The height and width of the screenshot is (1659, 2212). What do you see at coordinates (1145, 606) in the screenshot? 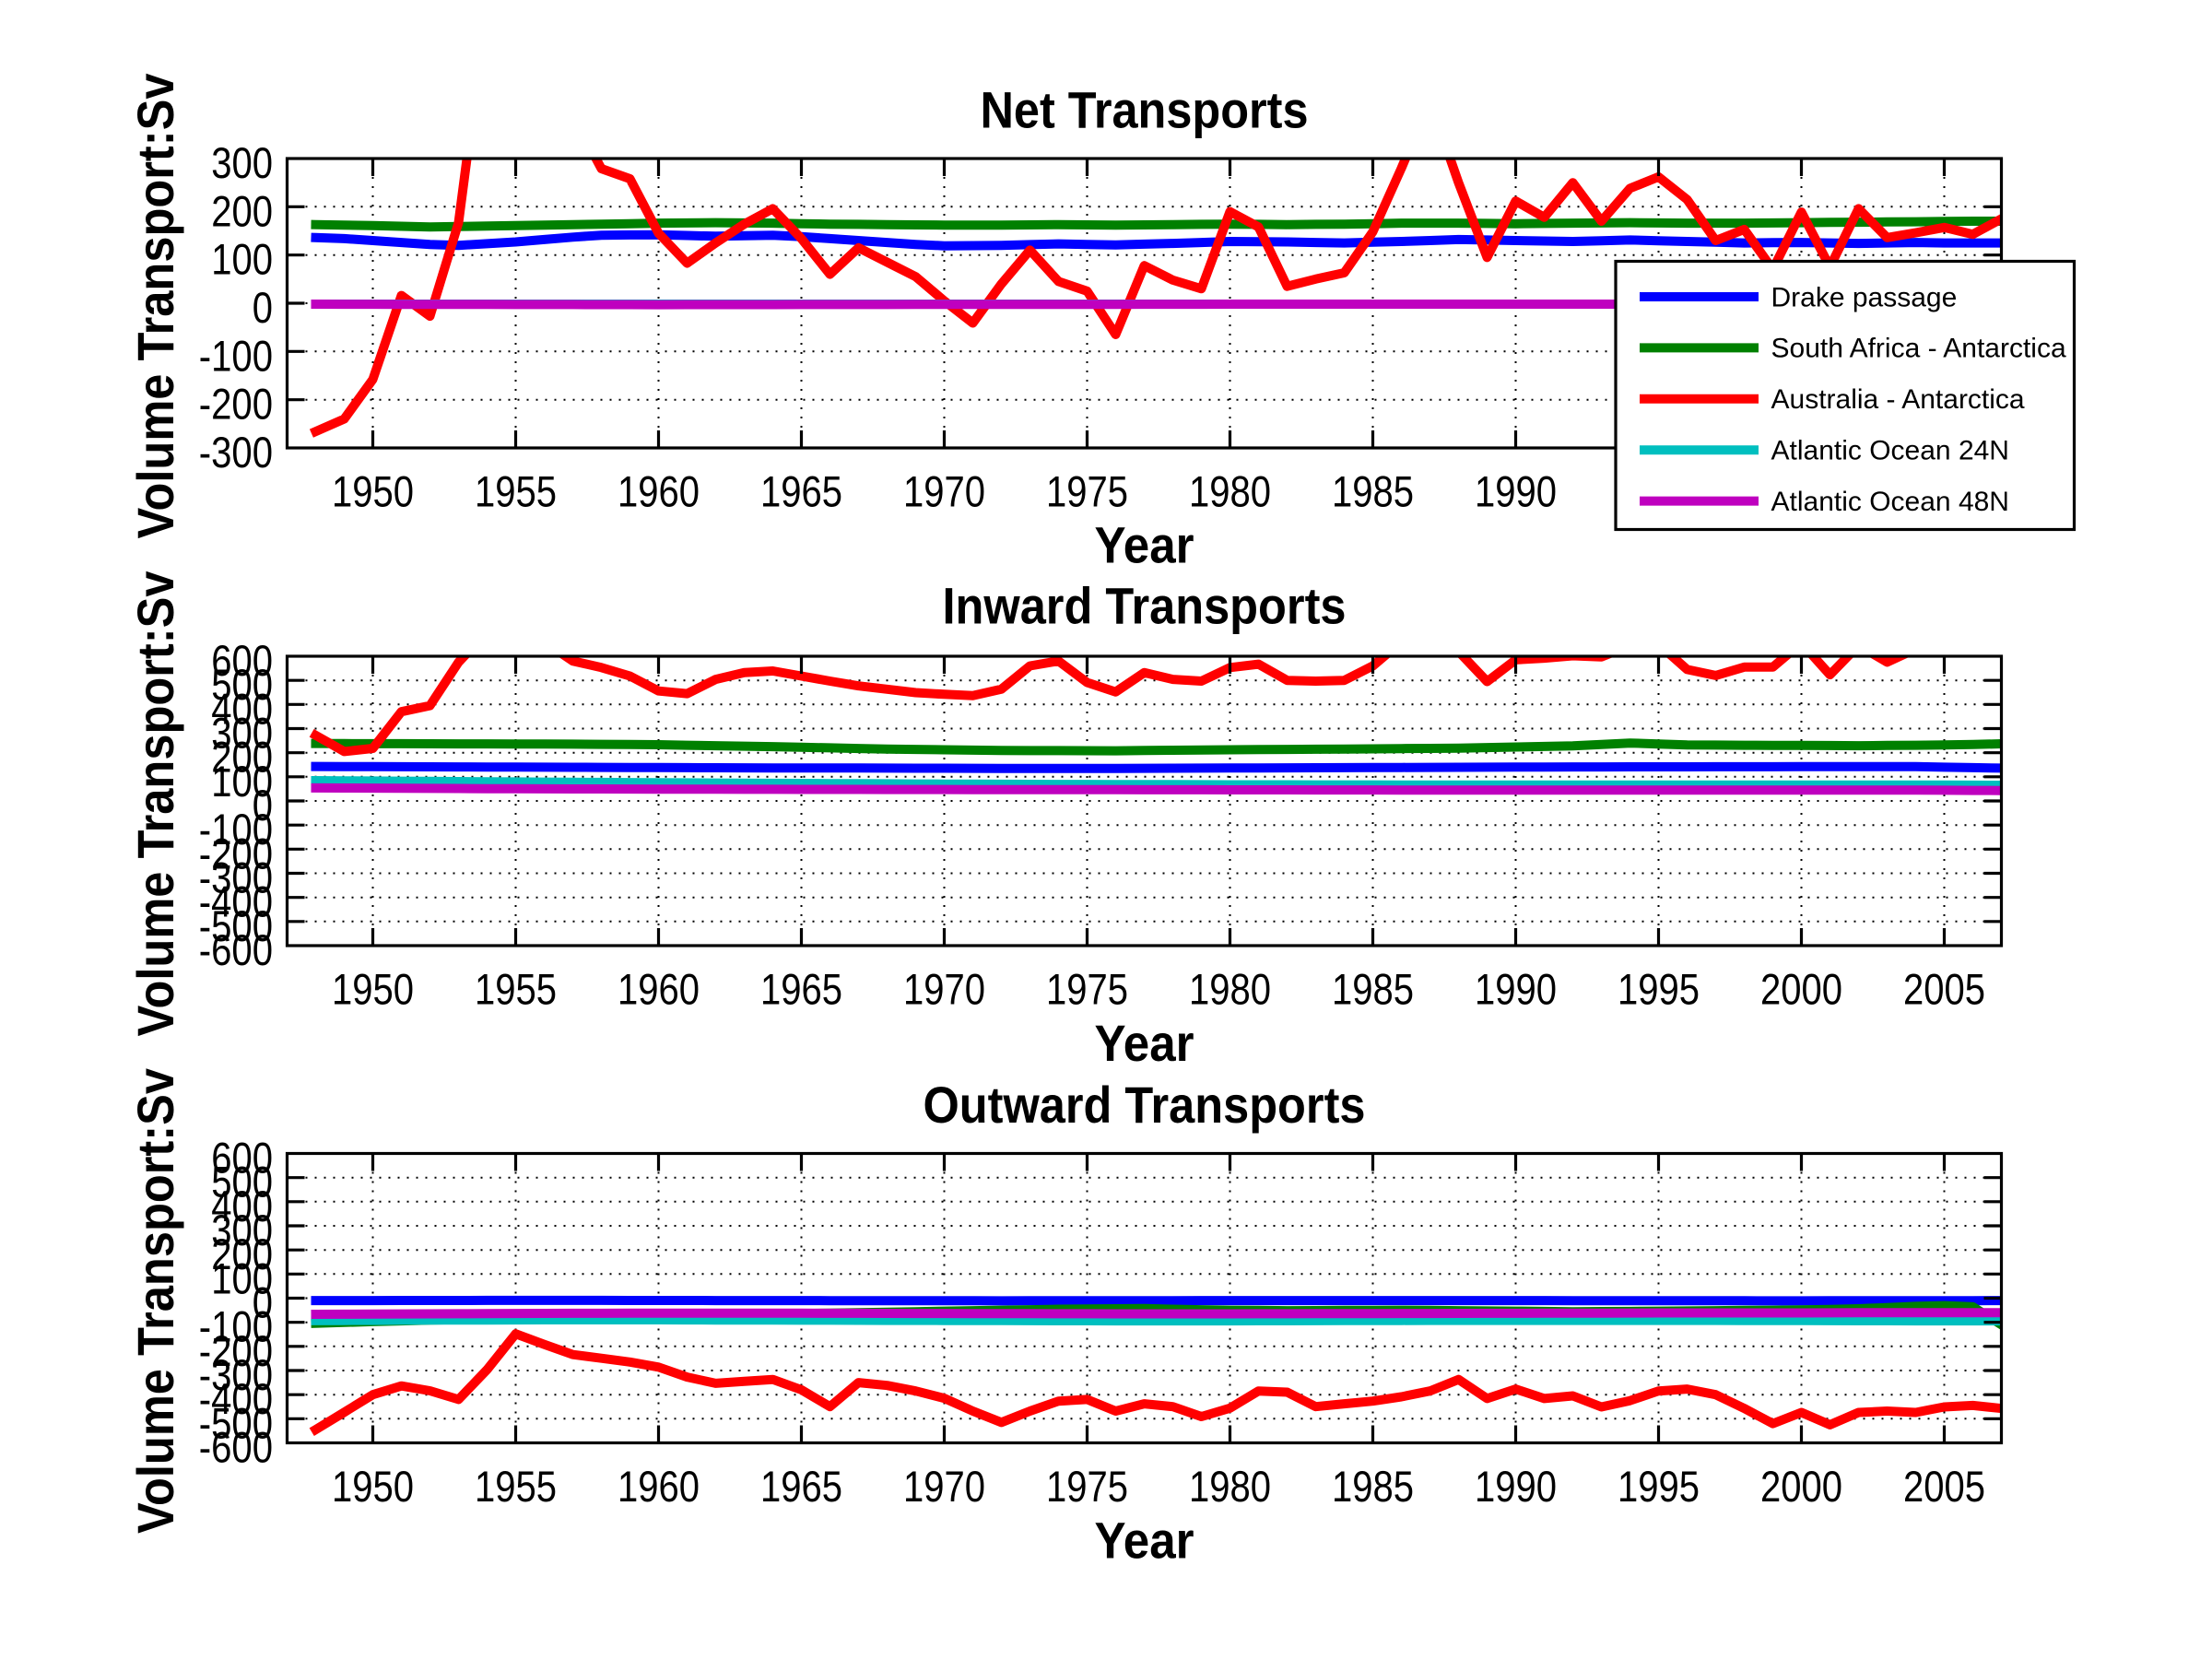
I see `svg-text: Inward Transports` at bounding box center [1145, 606].